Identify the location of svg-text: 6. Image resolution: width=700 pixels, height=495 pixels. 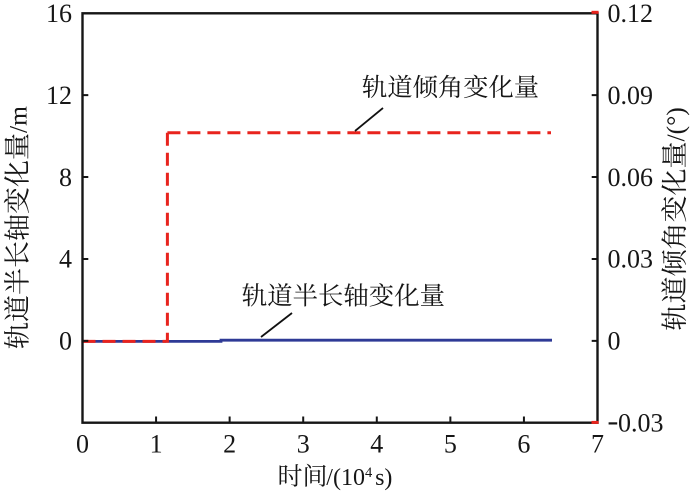
(523, 444).